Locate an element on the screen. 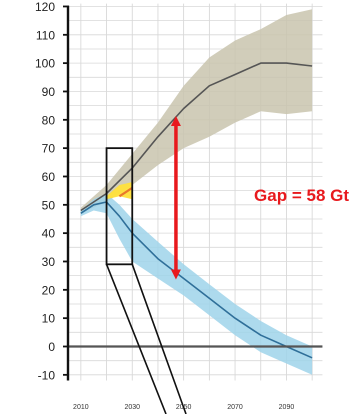 This screenshot has width=355, height=414. y-tick-label-0: 0 is located at coordinates (51, 347).